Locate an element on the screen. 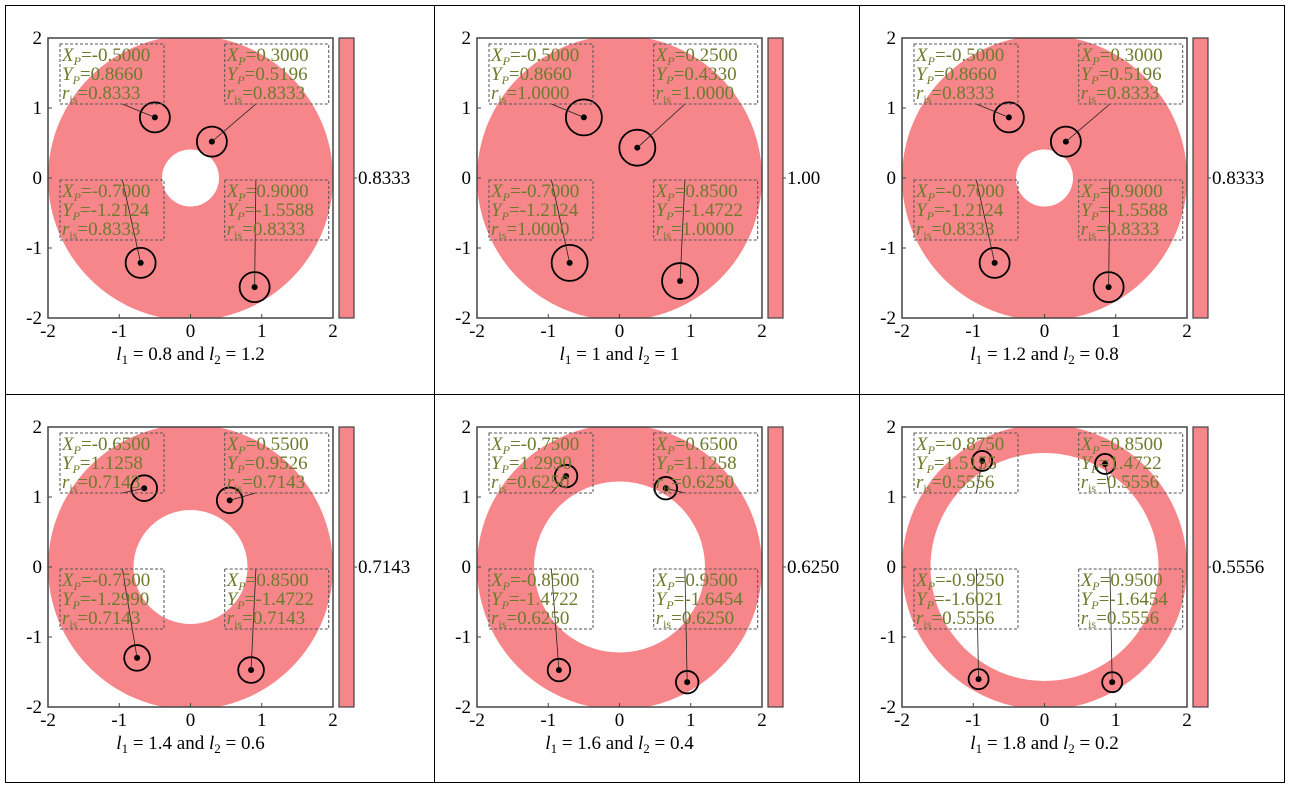 The width and height of the screenshot is (1290, 787). annotation-xp: XP=0.3000 is located at coordinates (267, 56).